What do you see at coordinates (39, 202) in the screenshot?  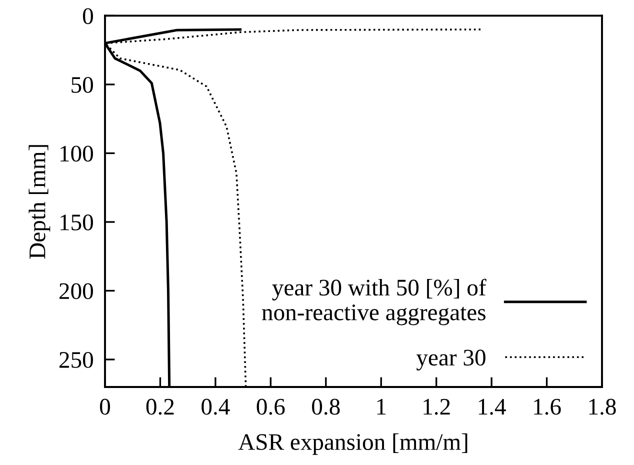 I see `y-axis-title: Depth [mm]` at bounding box center [39, 202].